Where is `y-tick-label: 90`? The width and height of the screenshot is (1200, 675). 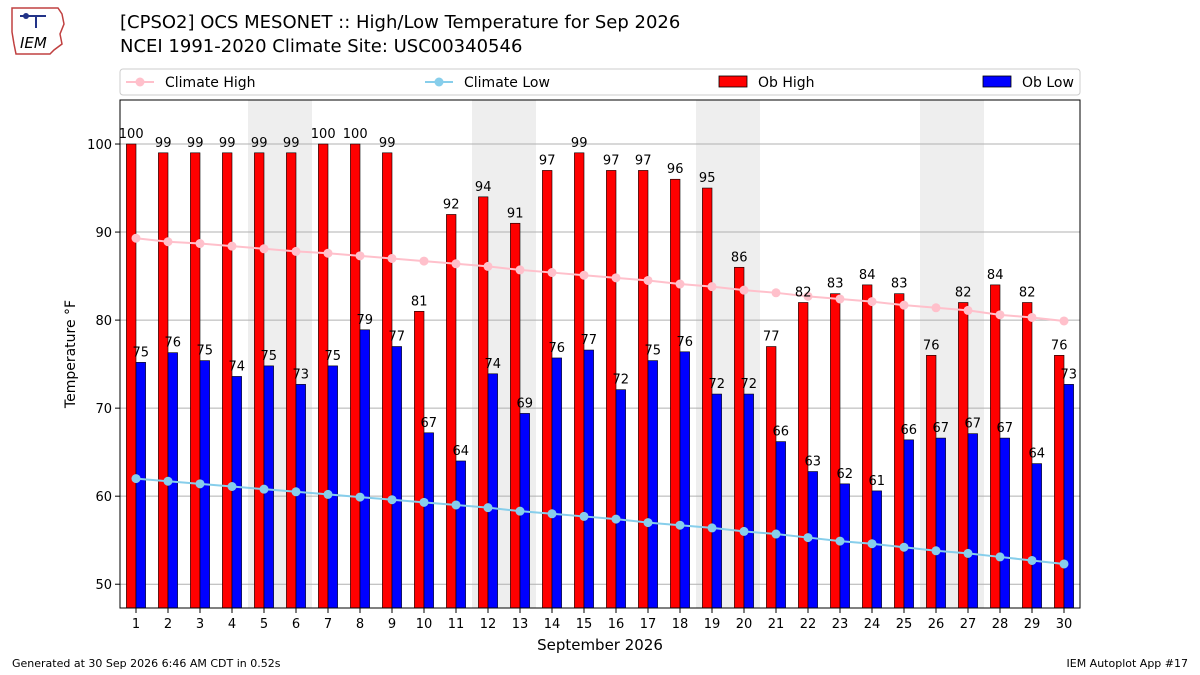 y-tick-label: 90 is located at coordinates (103, 233).